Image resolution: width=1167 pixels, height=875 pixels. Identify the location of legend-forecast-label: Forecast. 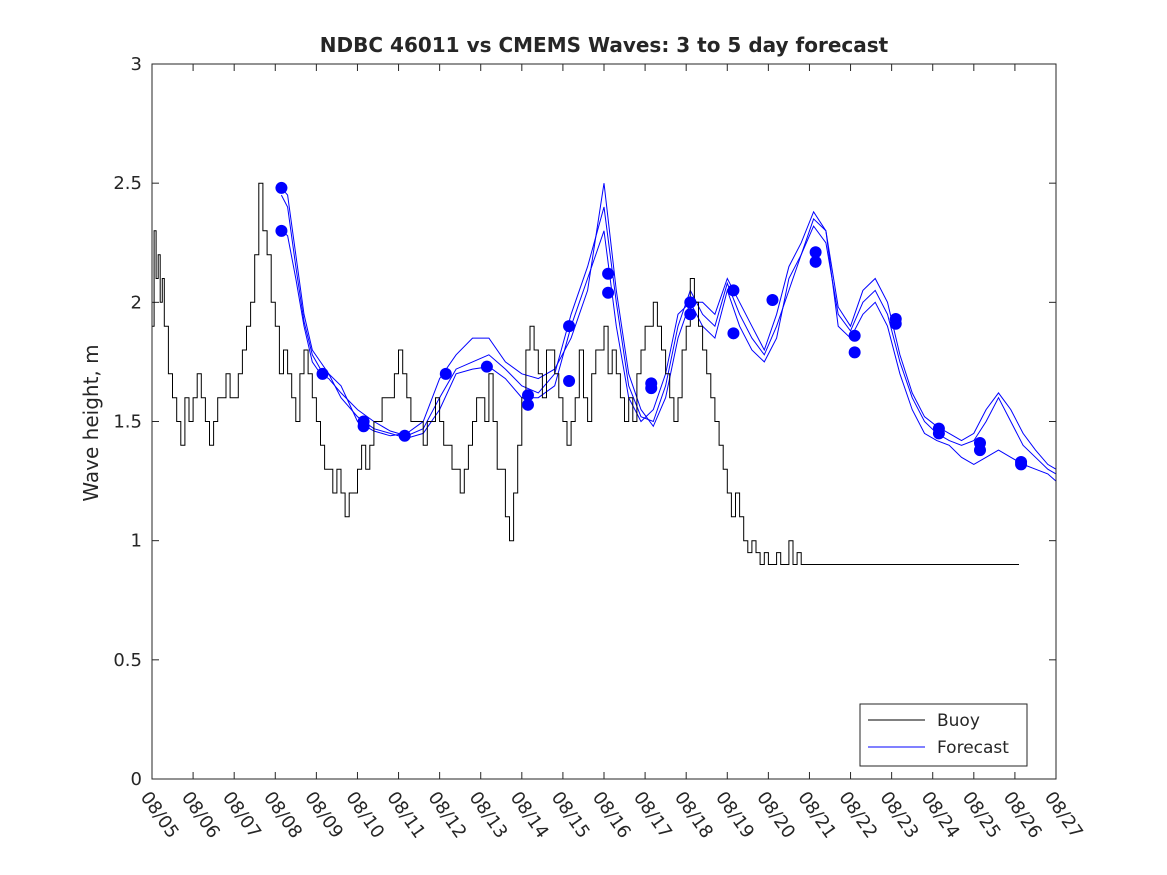
(973, 748).